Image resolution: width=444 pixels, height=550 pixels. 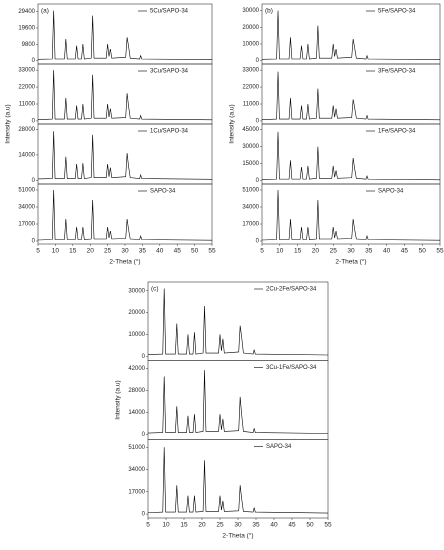 What do you see at coordinates (269, 11) in the screenshot?
I see `panel-label: (b)` at bounding box center [269, 11].